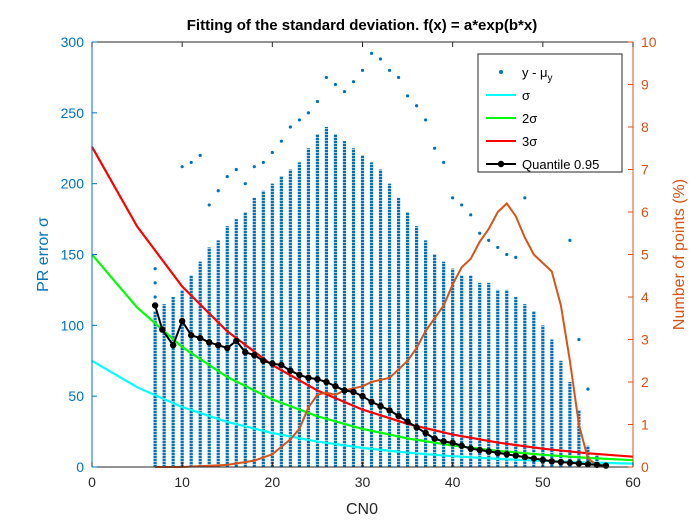  Describe the element at coordinates (645, 212) in the screenshot. I see `y-tick-label-right: 6` at that location.